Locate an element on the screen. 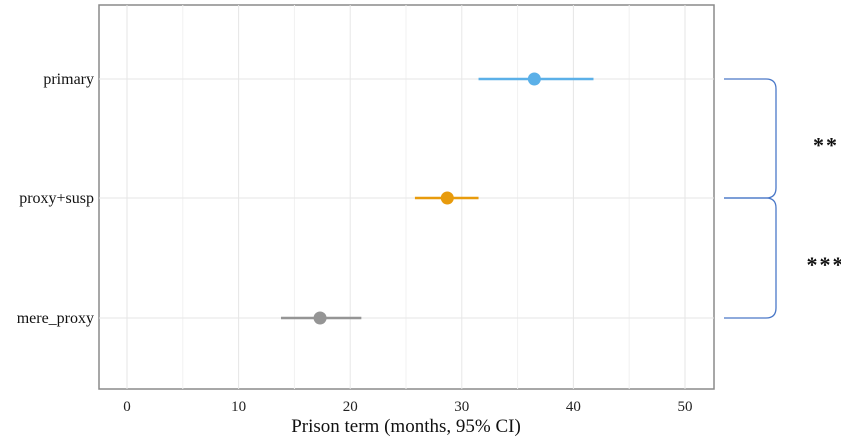 The image size is (841, 440). y-category-label: primary is located at coordinates (68, 79).